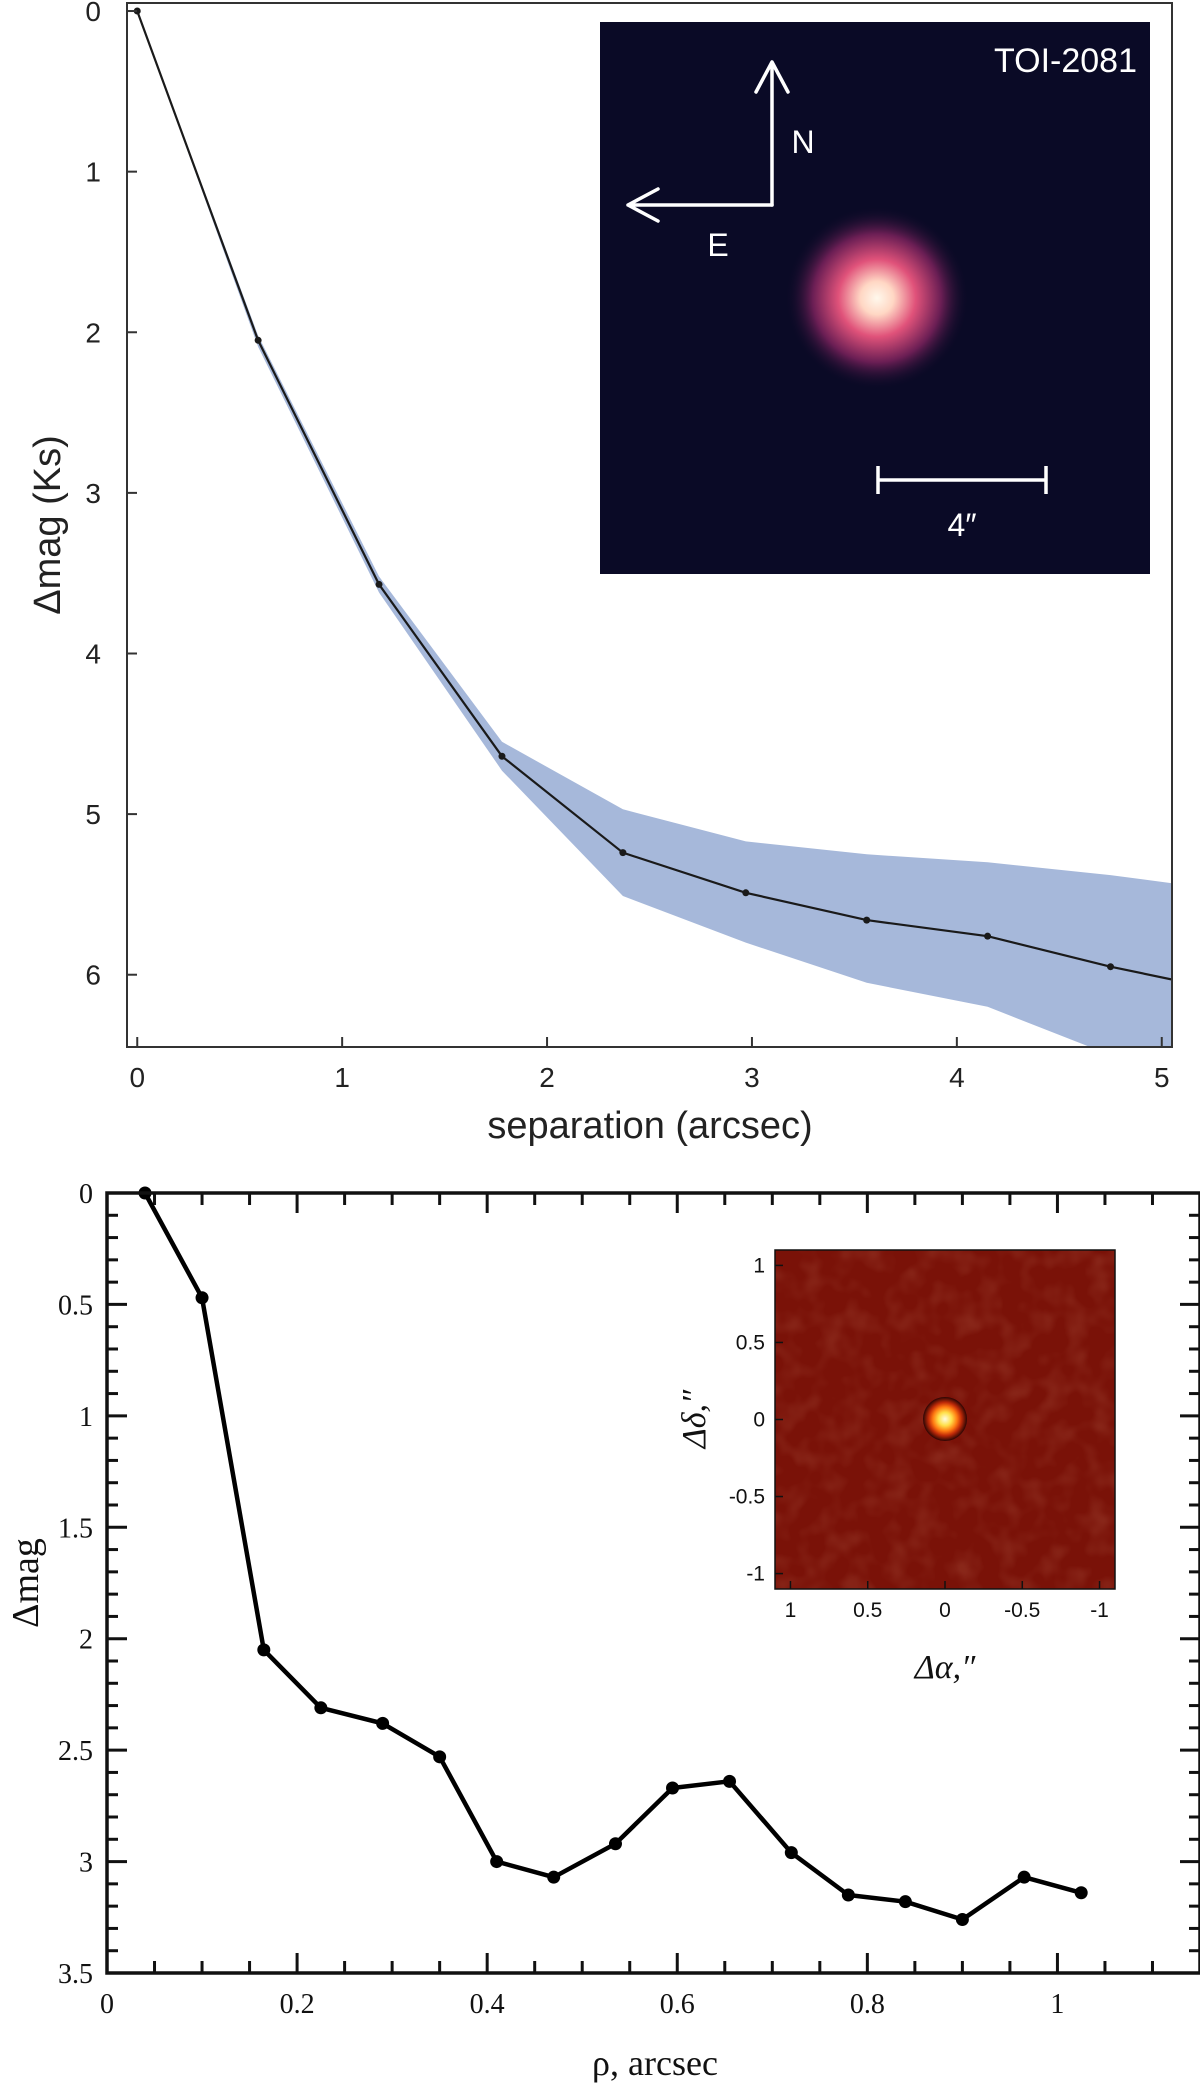 The height and width of the screenshot is (2083, 1200). Describe the element at coordinates (945, 1610) in the screenshot. I see `speckle-x-tick-label: 0` at that location.